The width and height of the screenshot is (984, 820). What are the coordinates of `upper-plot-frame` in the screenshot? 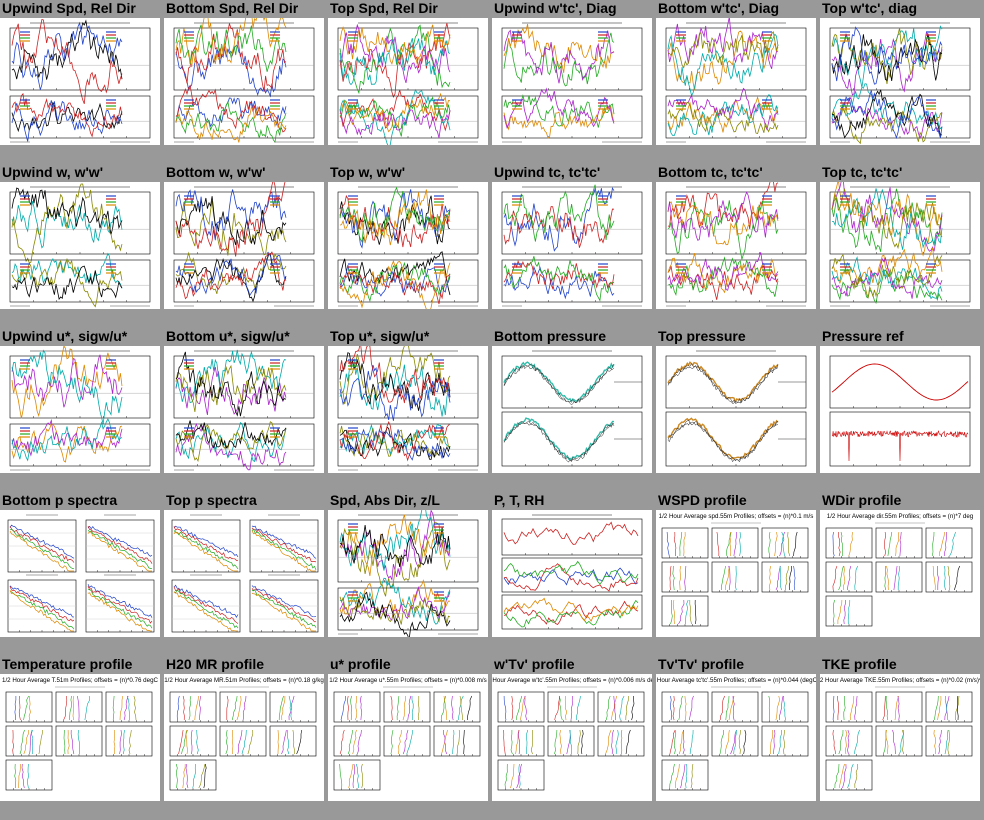 It's located at (408, 551).